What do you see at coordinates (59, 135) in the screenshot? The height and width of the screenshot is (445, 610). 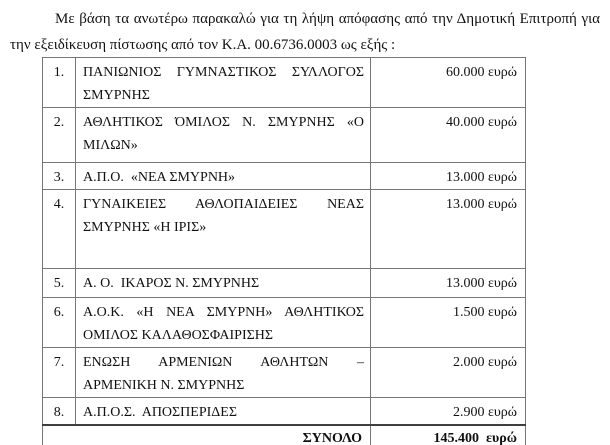 I see `row-number: 2.` at bounding box center [59, 135].